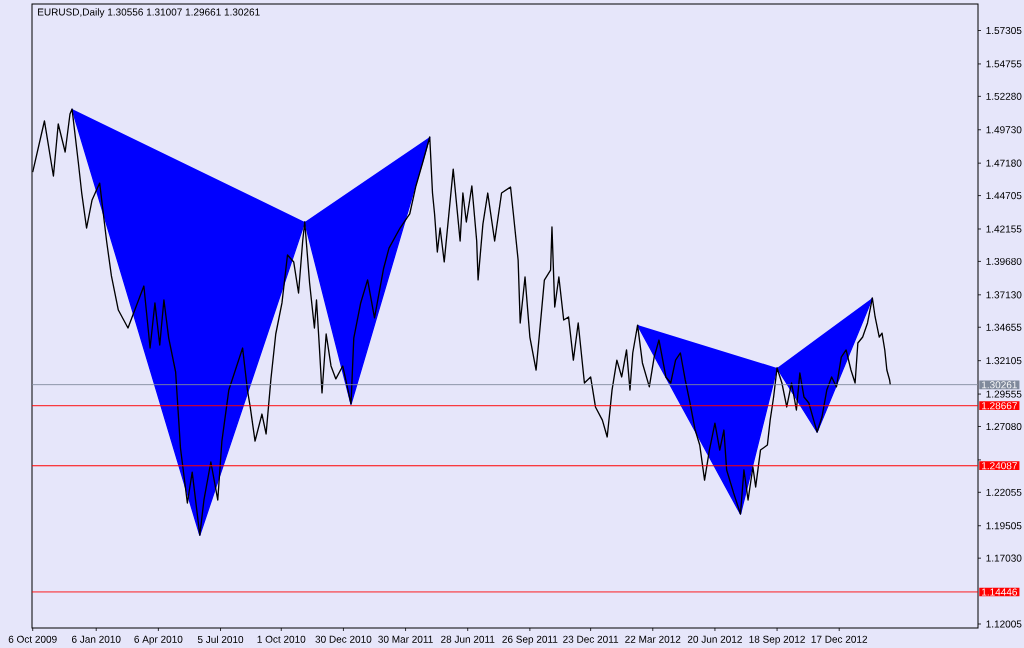 The height and width of the screenshot is (648, 1024). I want to click on y-tick-label: 1.39680, so click(1004, 261).